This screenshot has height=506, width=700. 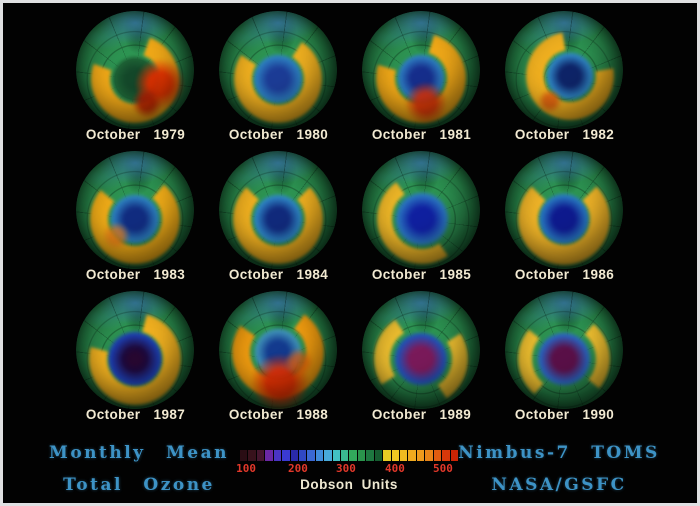 I want to click on globe-cell-1984: October 1984, so click(x=278, y=218).